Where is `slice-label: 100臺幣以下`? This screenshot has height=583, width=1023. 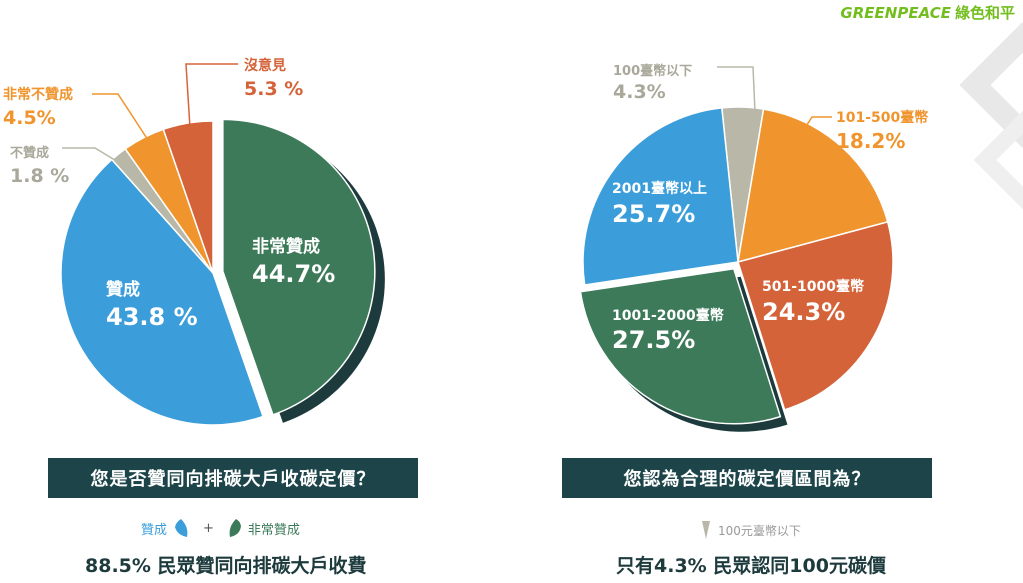 slice-label: 100臺幣以下 is located at coordinates (652, 71).